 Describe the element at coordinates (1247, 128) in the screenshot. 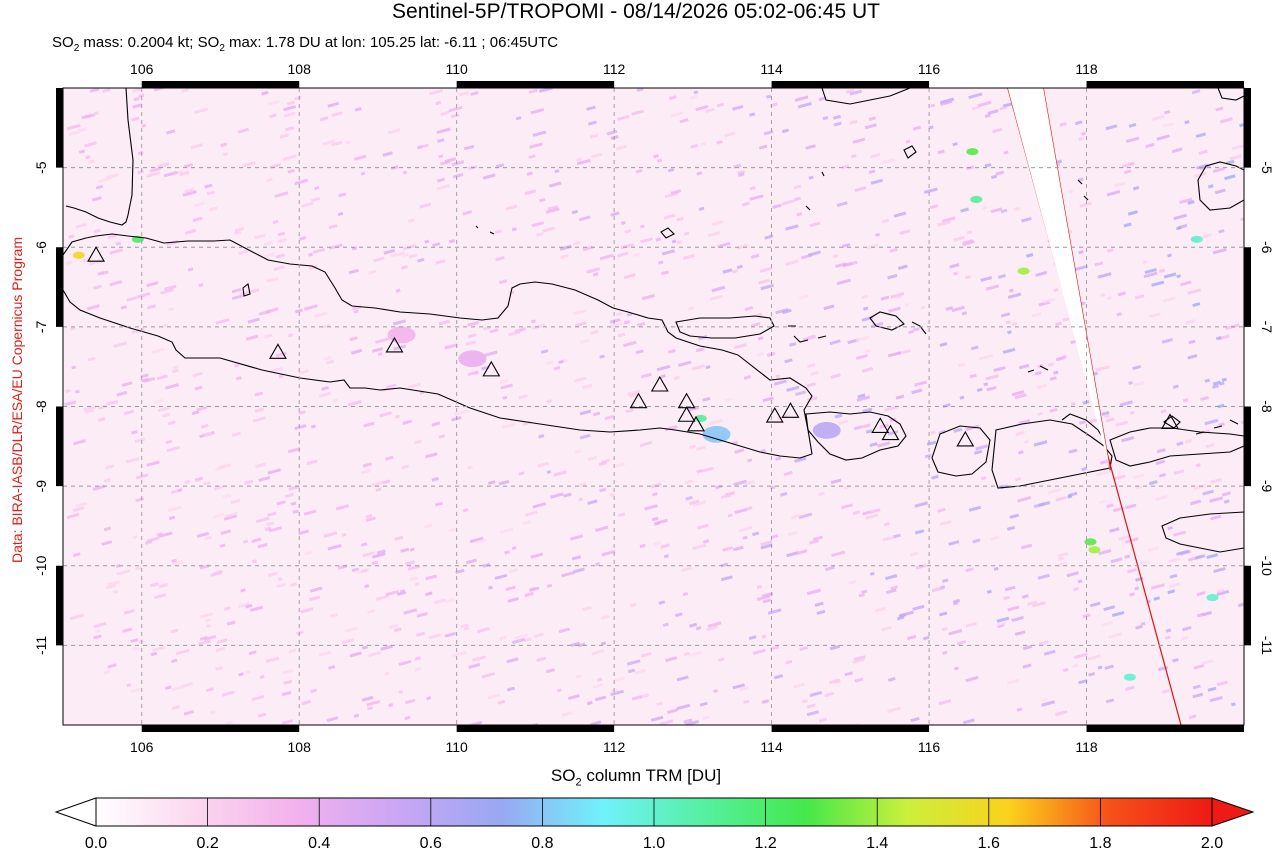

I see `frame-bar-right` at that location.